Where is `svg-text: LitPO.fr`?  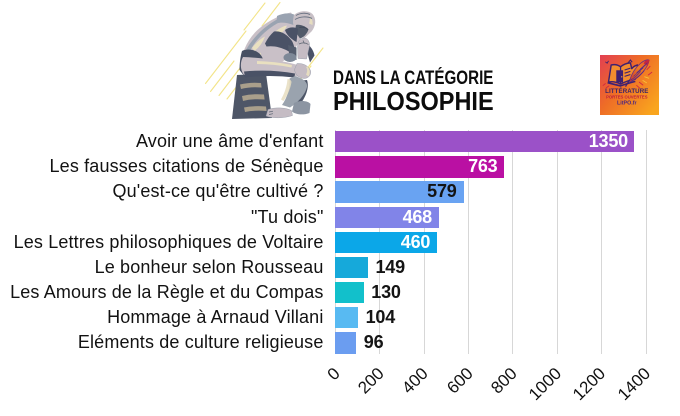 svg-text: LitPO.fr is located at coordinates (627, 103).